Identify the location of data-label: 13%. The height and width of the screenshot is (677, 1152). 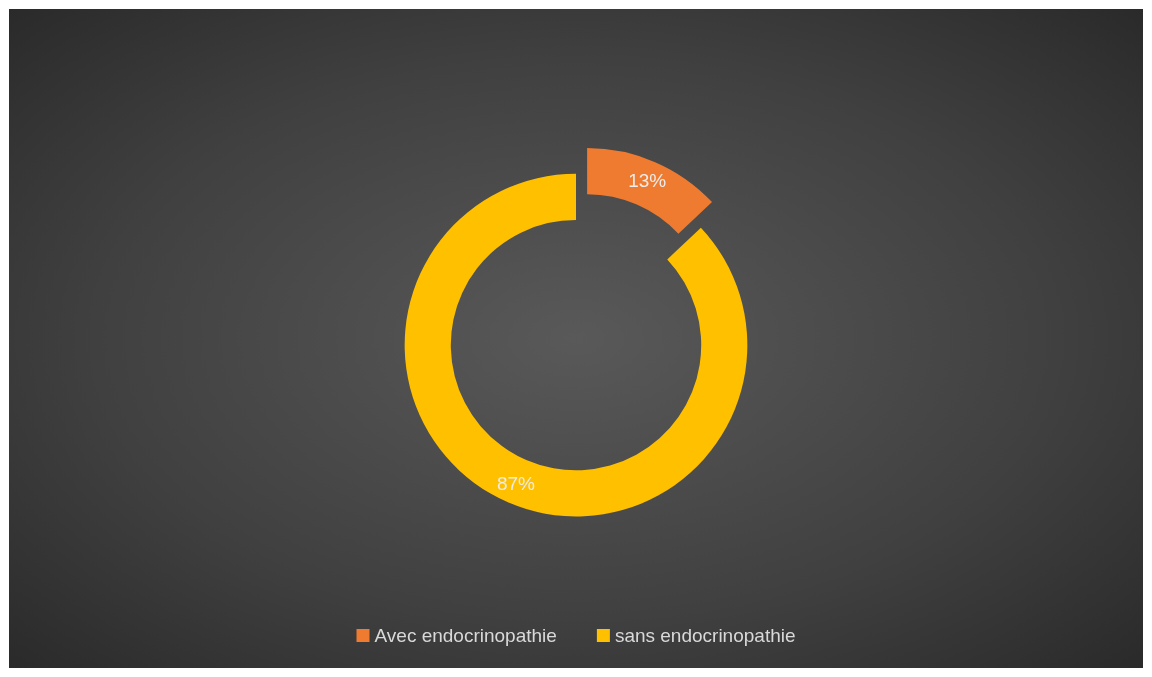
(647, 181).